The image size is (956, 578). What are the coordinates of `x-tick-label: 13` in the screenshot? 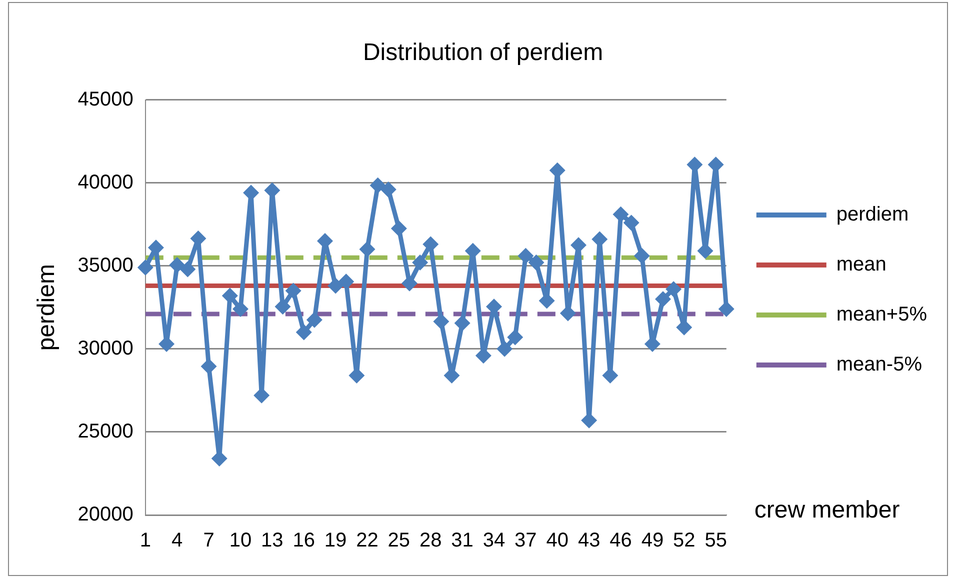 It's located at (272, 541).